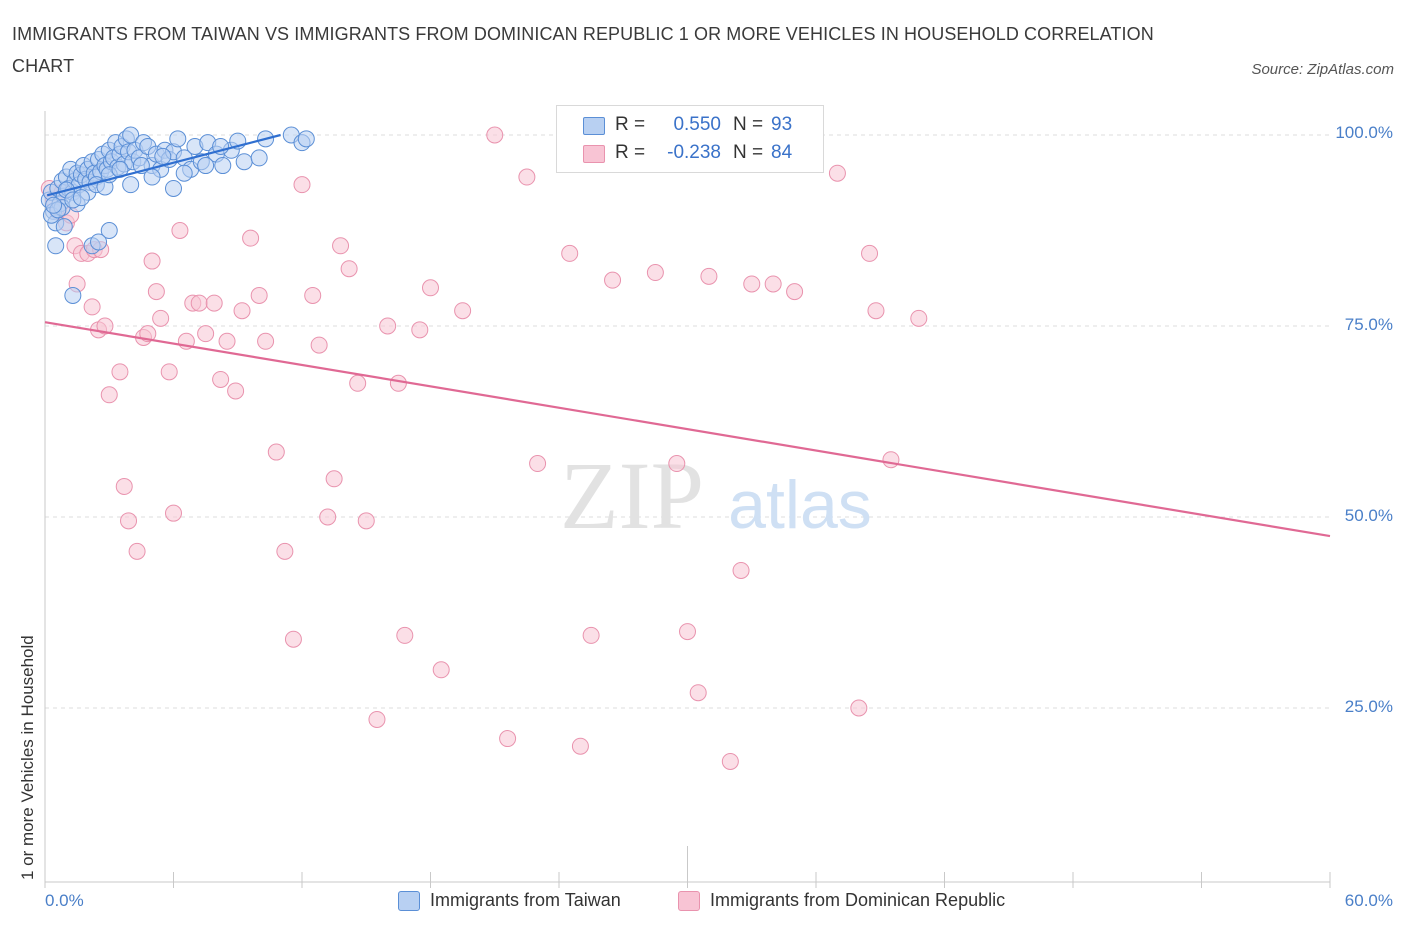  What do you see at coordinates (800, 505) in the screenshot?
I see `watermark-atlas: atlas` at bounding box center [800, 505].